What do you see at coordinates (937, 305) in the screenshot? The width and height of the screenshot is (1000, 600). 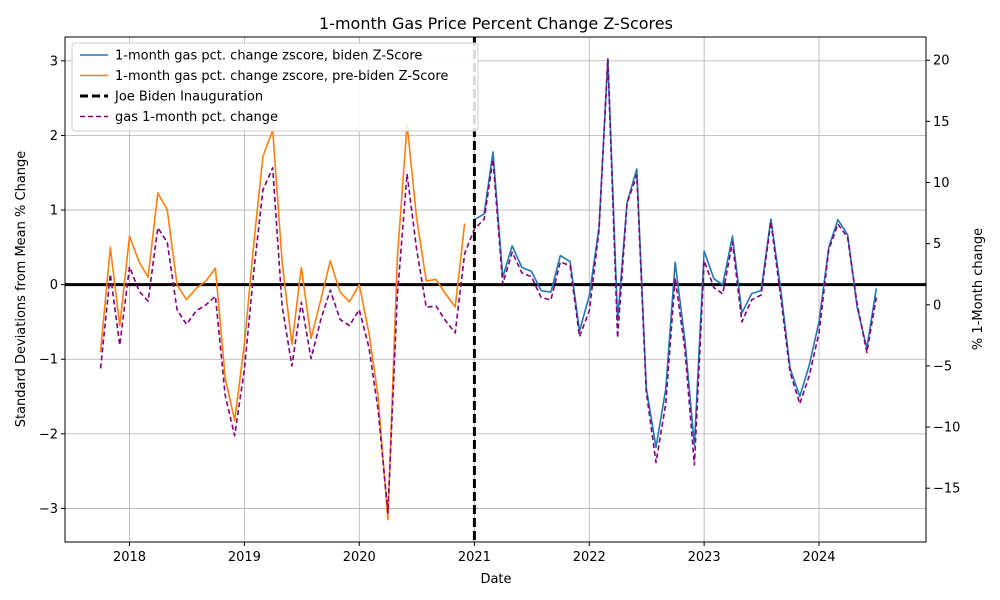 I see `y-right-tick-label: 0` at bounding box center [937, 305].